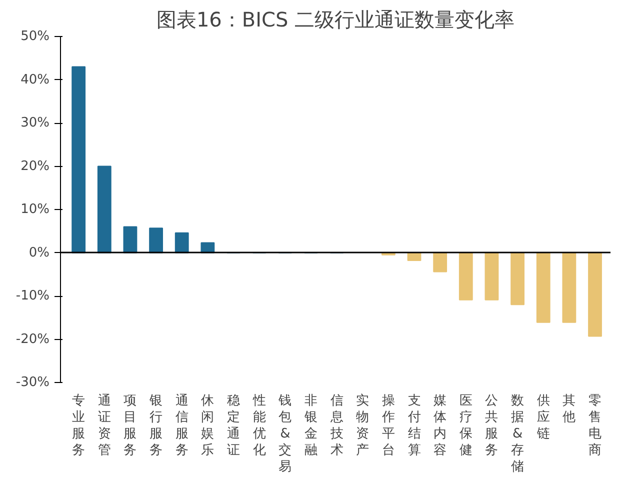 The height and width of the screenshot is (477, 640). I want to click on x-tick-label: 操作平台, so click(387, 426).